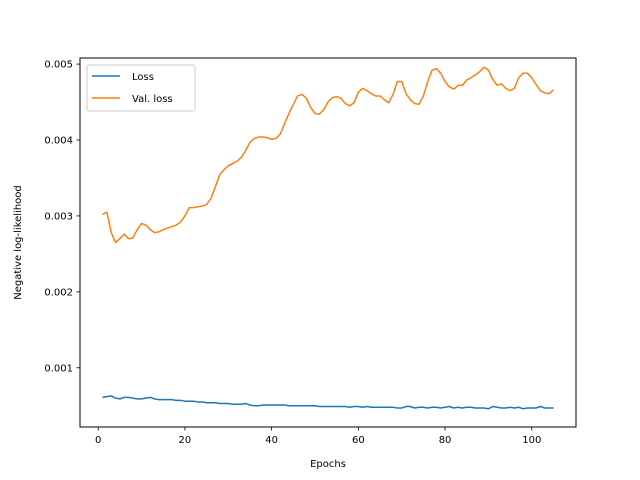  Describe the element at coordinates (98, 440) in the screenshot. I see `x-tick-label: 0` at that location.